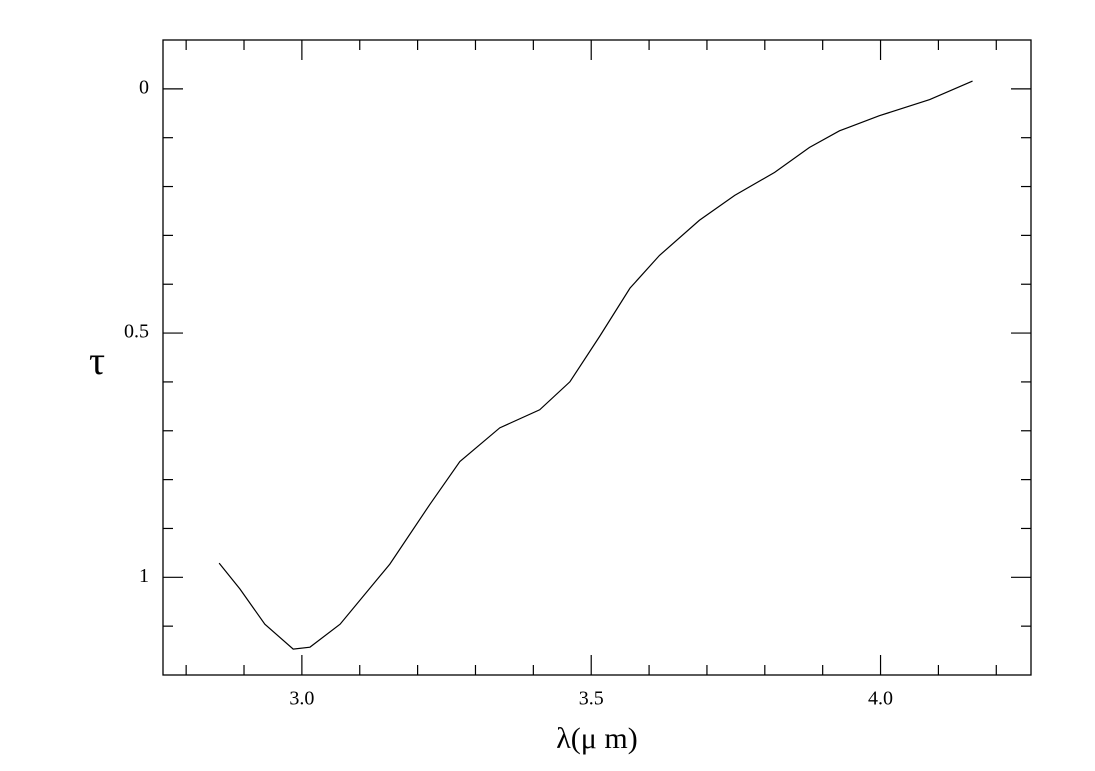 The height and width of the screenshot is (771, 1095). Describe the element at coordinates (591, 699) in the screenshot. I see `x-tick-label: 3.5` at that location.